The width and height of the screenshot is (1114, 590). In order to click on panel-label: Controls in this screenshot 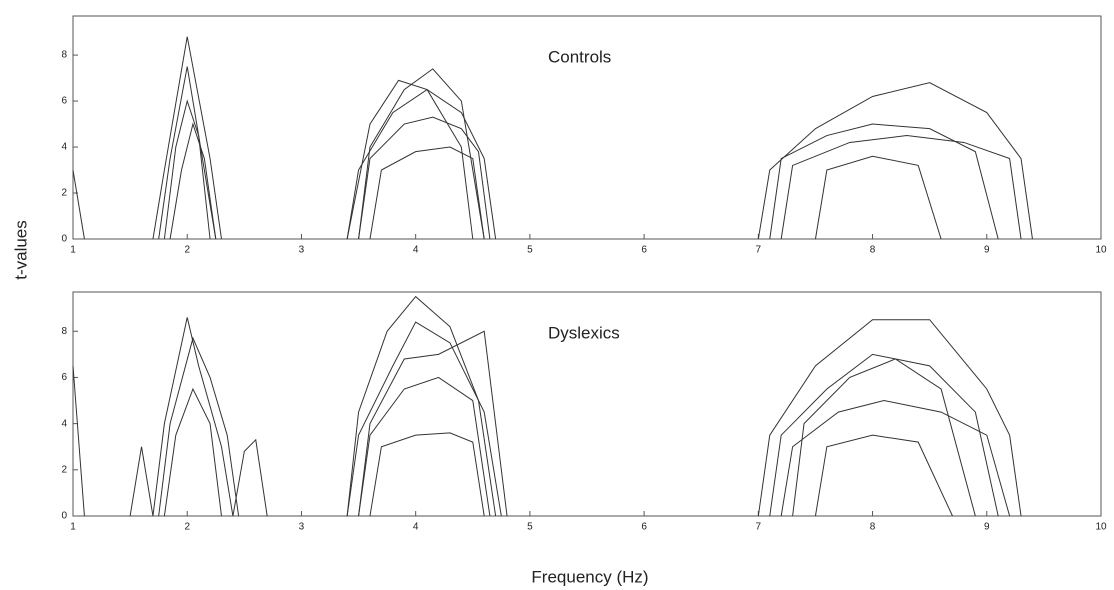, I will do `click(579, 56)`.